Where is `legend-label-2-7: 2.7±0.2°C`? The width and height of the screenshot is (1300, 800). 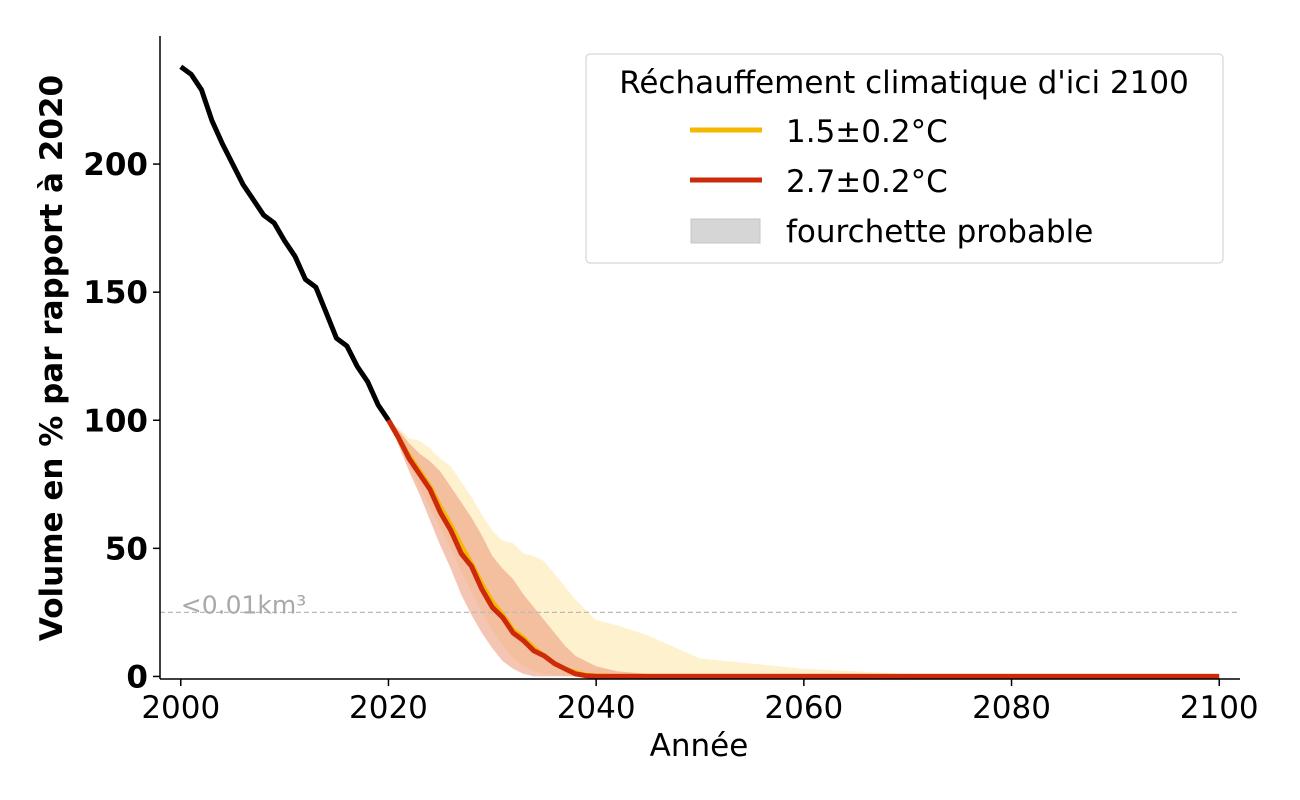
legend-label-2-7: 2.7±0.2°C is located at coordinates (867, 182).